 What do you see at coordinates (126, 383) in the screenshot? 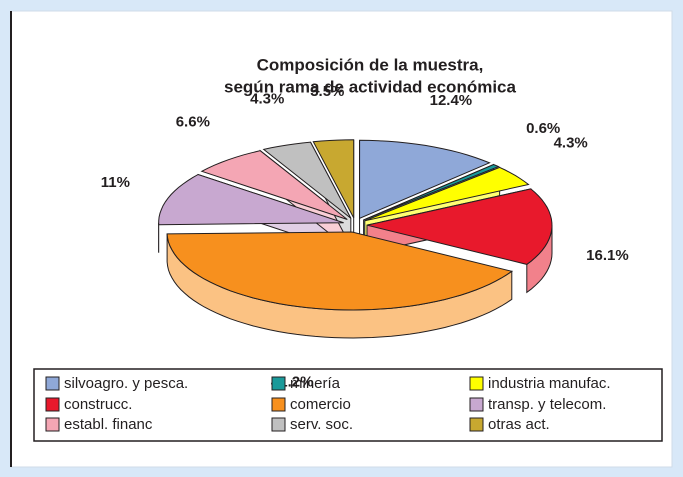
I see `legend-label: silvoagro. y pesca.` at bounding box center [126, 383].